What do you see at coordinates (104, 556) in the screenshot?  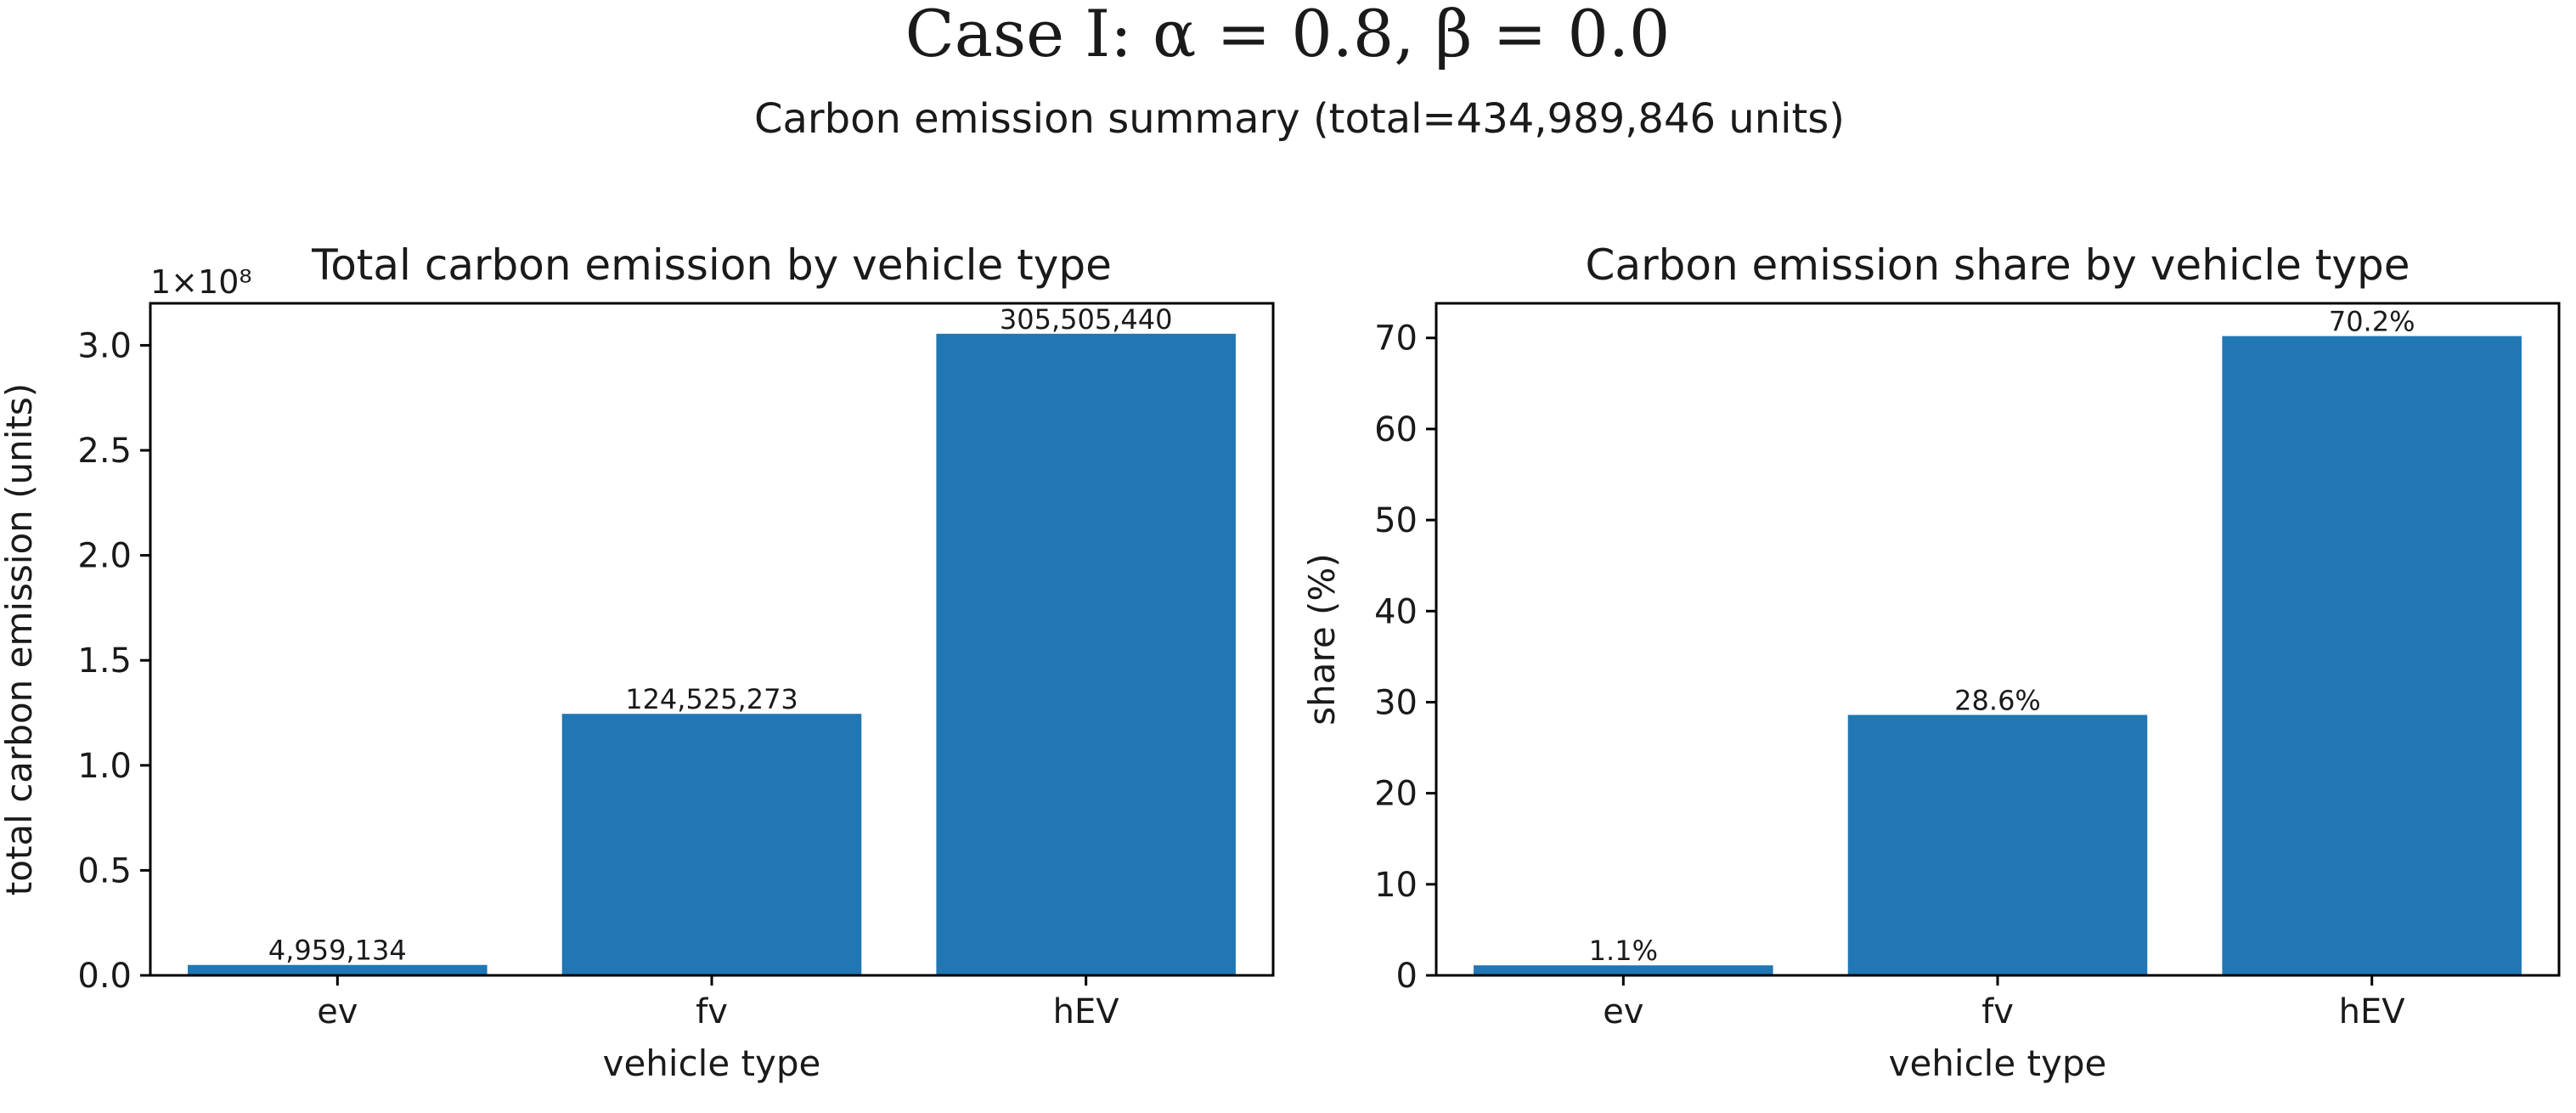 I see `y-tick-label: 2.0` at bounding box center [104, 556].